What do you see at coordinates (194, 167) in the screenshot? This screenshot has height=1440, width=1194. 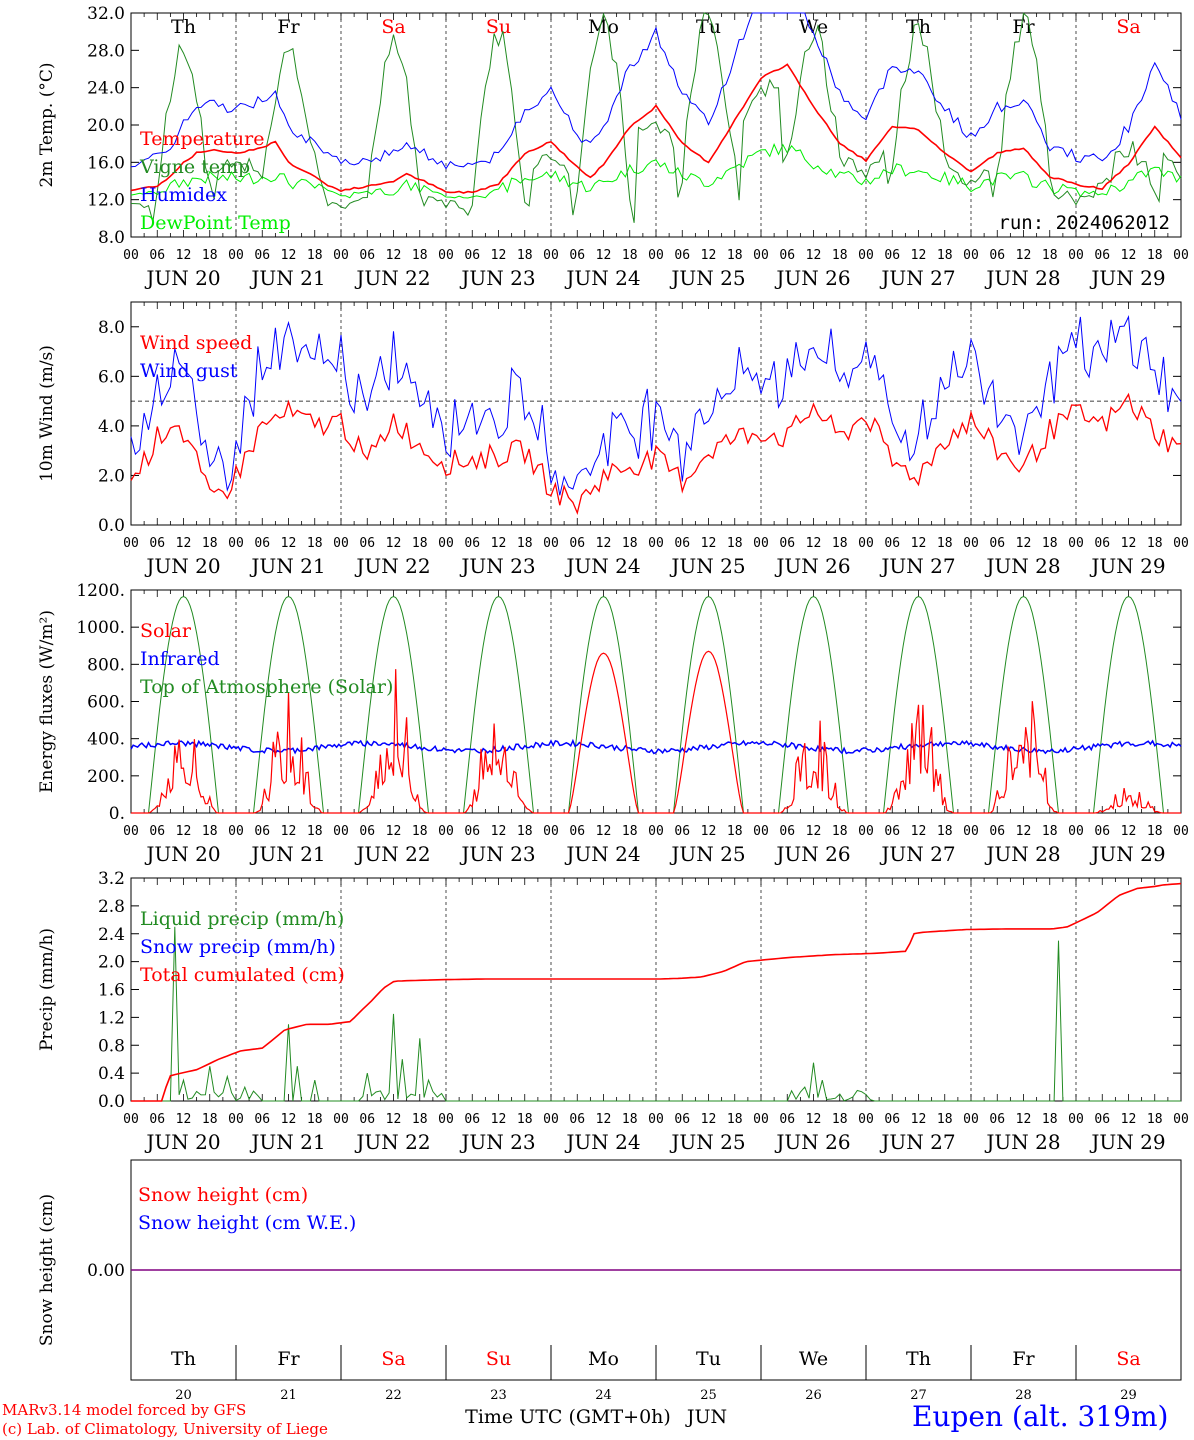 I see `legend-vigne-temp: Vigne temp` at bounding box center [194, 167].